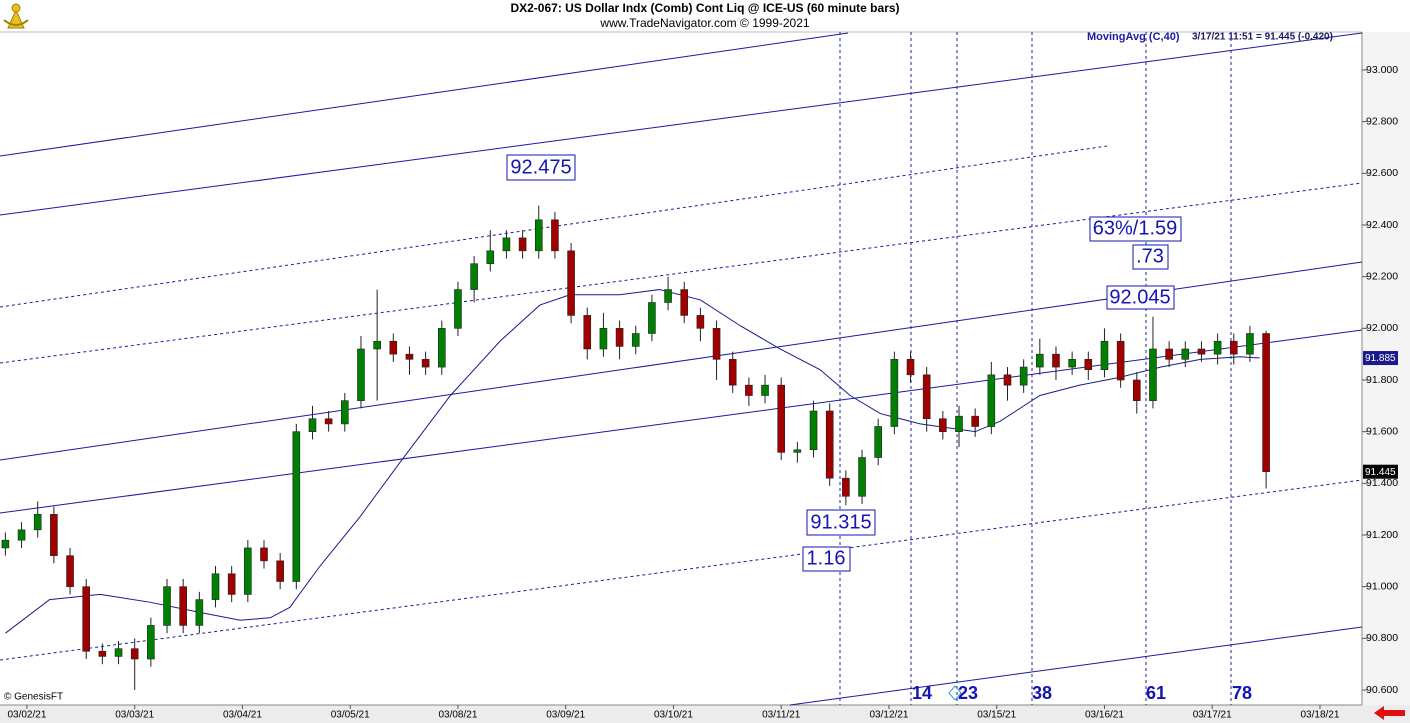  I want to click on y-tick-label: 91.000, so click(1382, 586).